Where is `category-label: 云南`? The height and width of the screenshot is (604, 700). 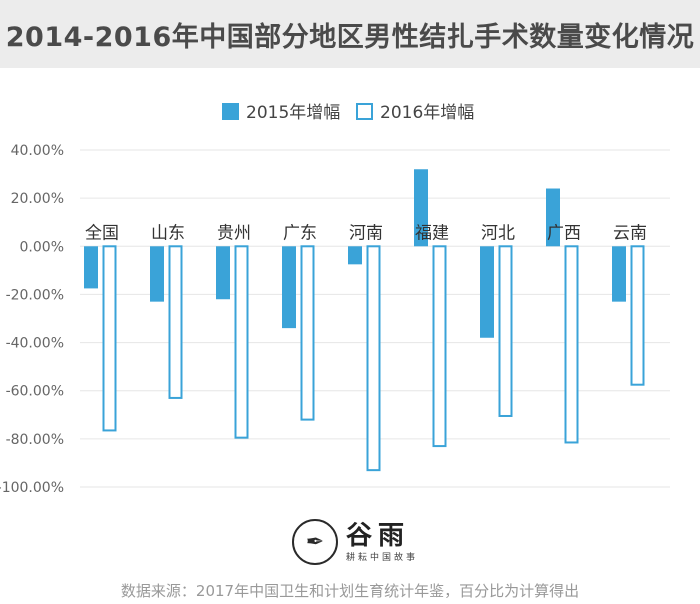 category-label: 云南 is located at coordinates (630, 233).